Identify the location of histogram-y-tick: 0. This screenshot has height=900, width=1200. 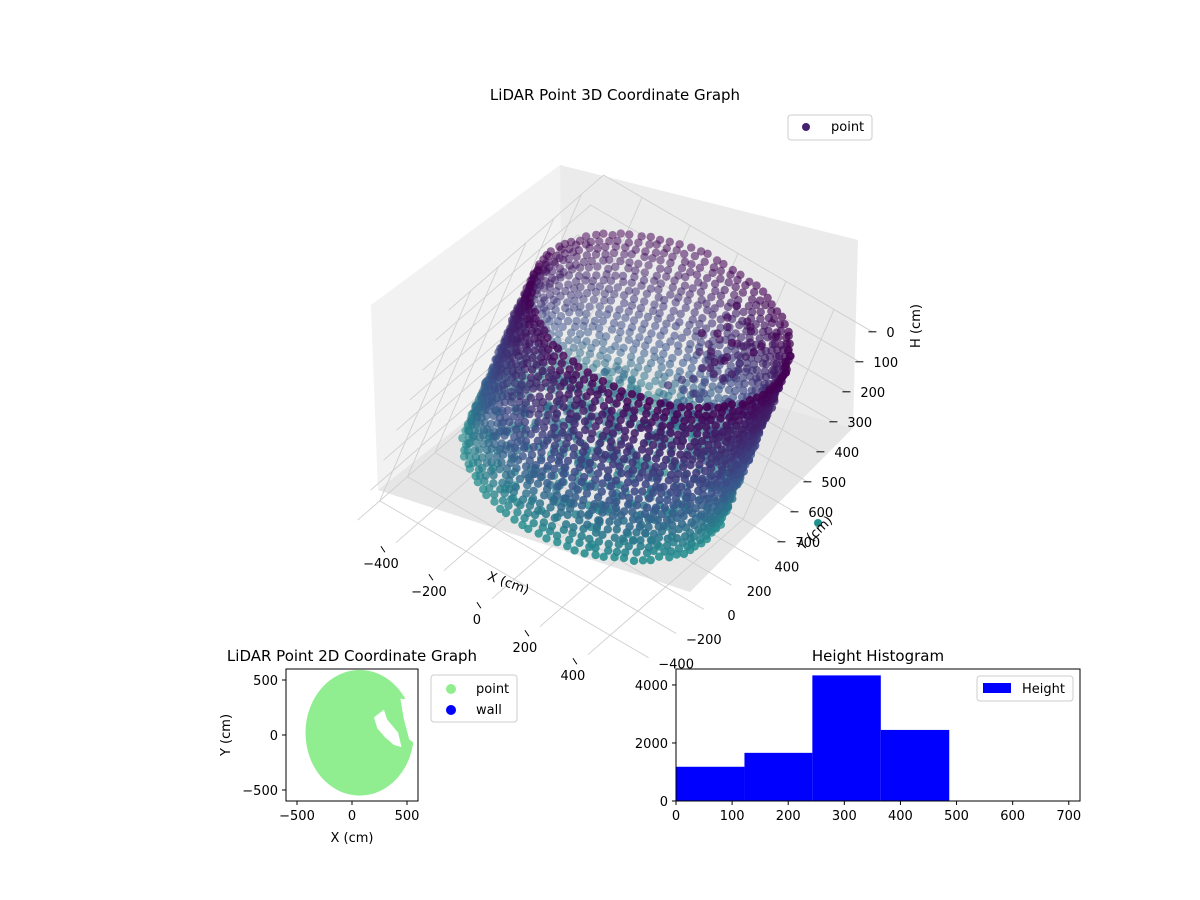
(664, 802).